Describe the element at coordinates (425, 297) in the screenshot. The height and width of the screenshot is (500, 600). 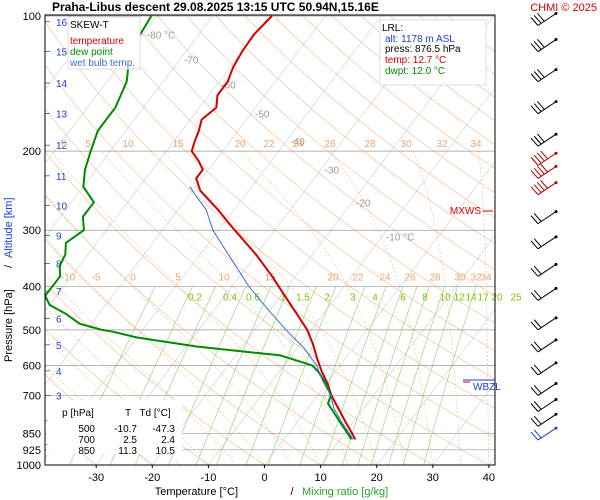
I see `mixing-ratio-label: 8` at that location.